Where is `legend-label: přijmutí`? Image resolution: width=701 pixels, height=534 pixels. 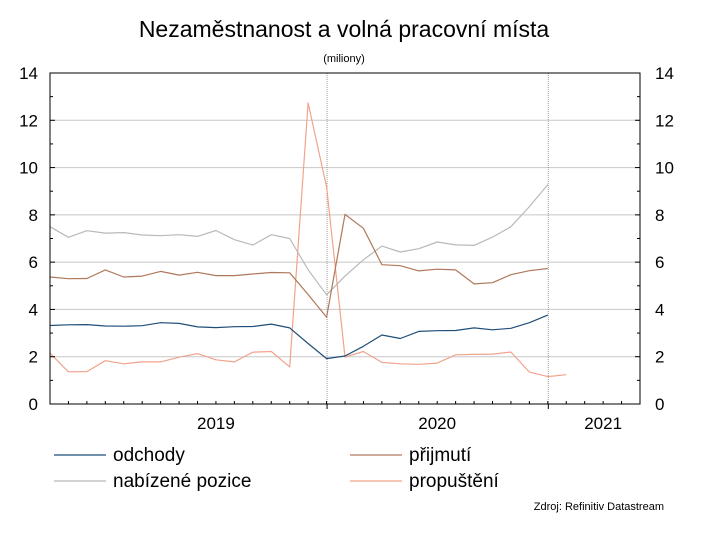 legend-label: přijmutí is located at coordinates (440, 455).